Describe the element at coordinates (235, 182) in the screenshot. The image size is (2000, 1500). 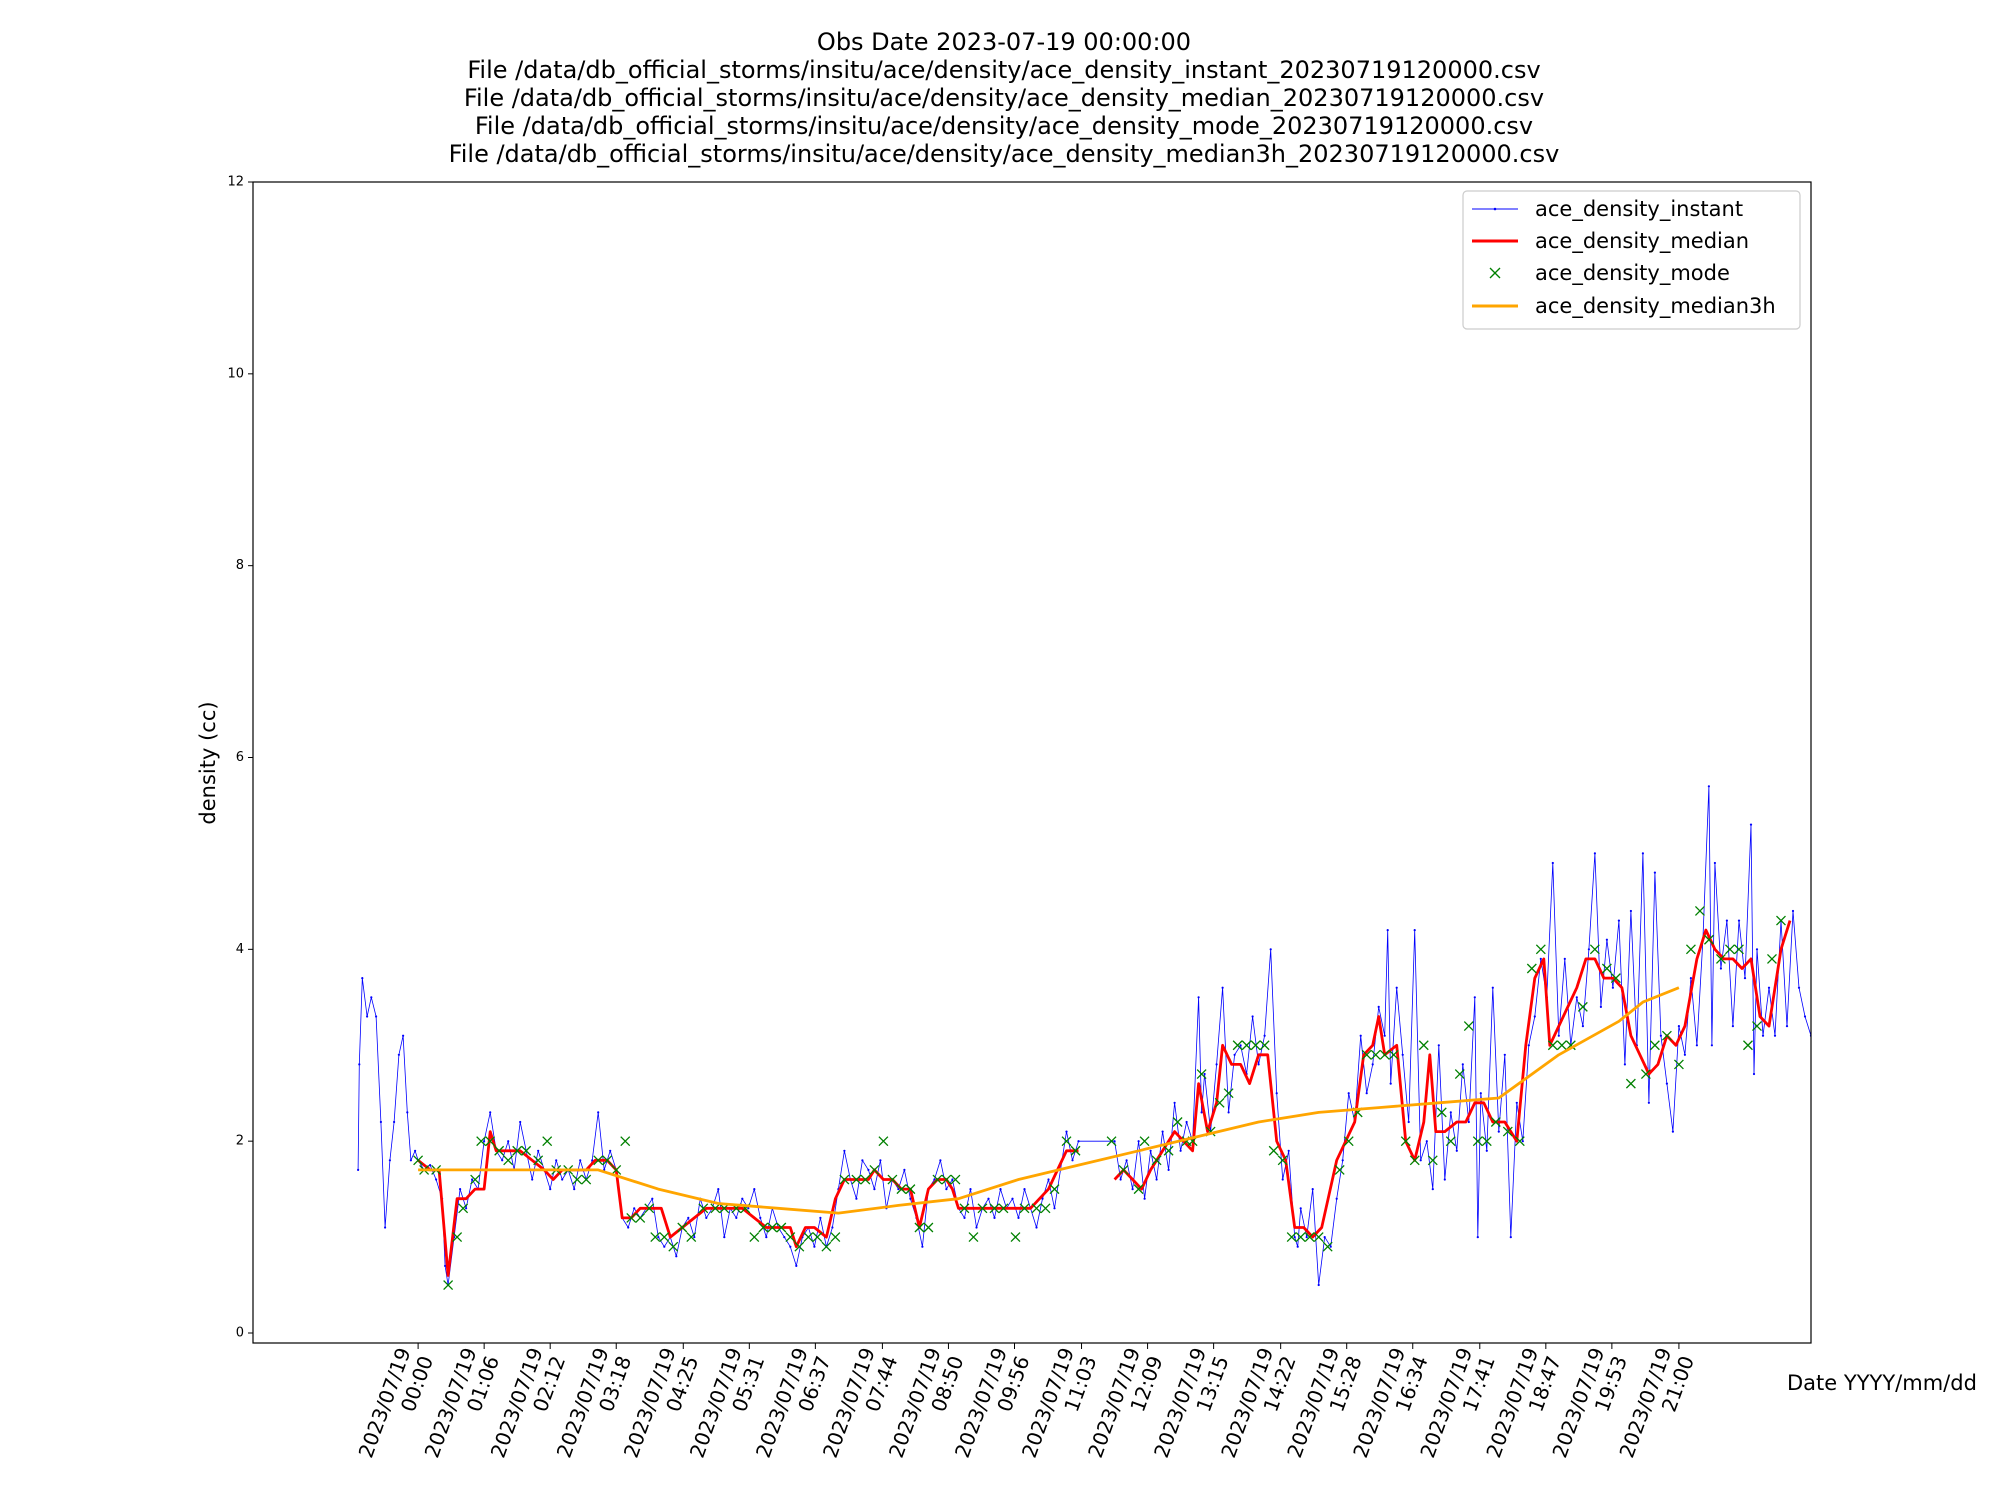
I see `y-tick-label: 12` at that location.